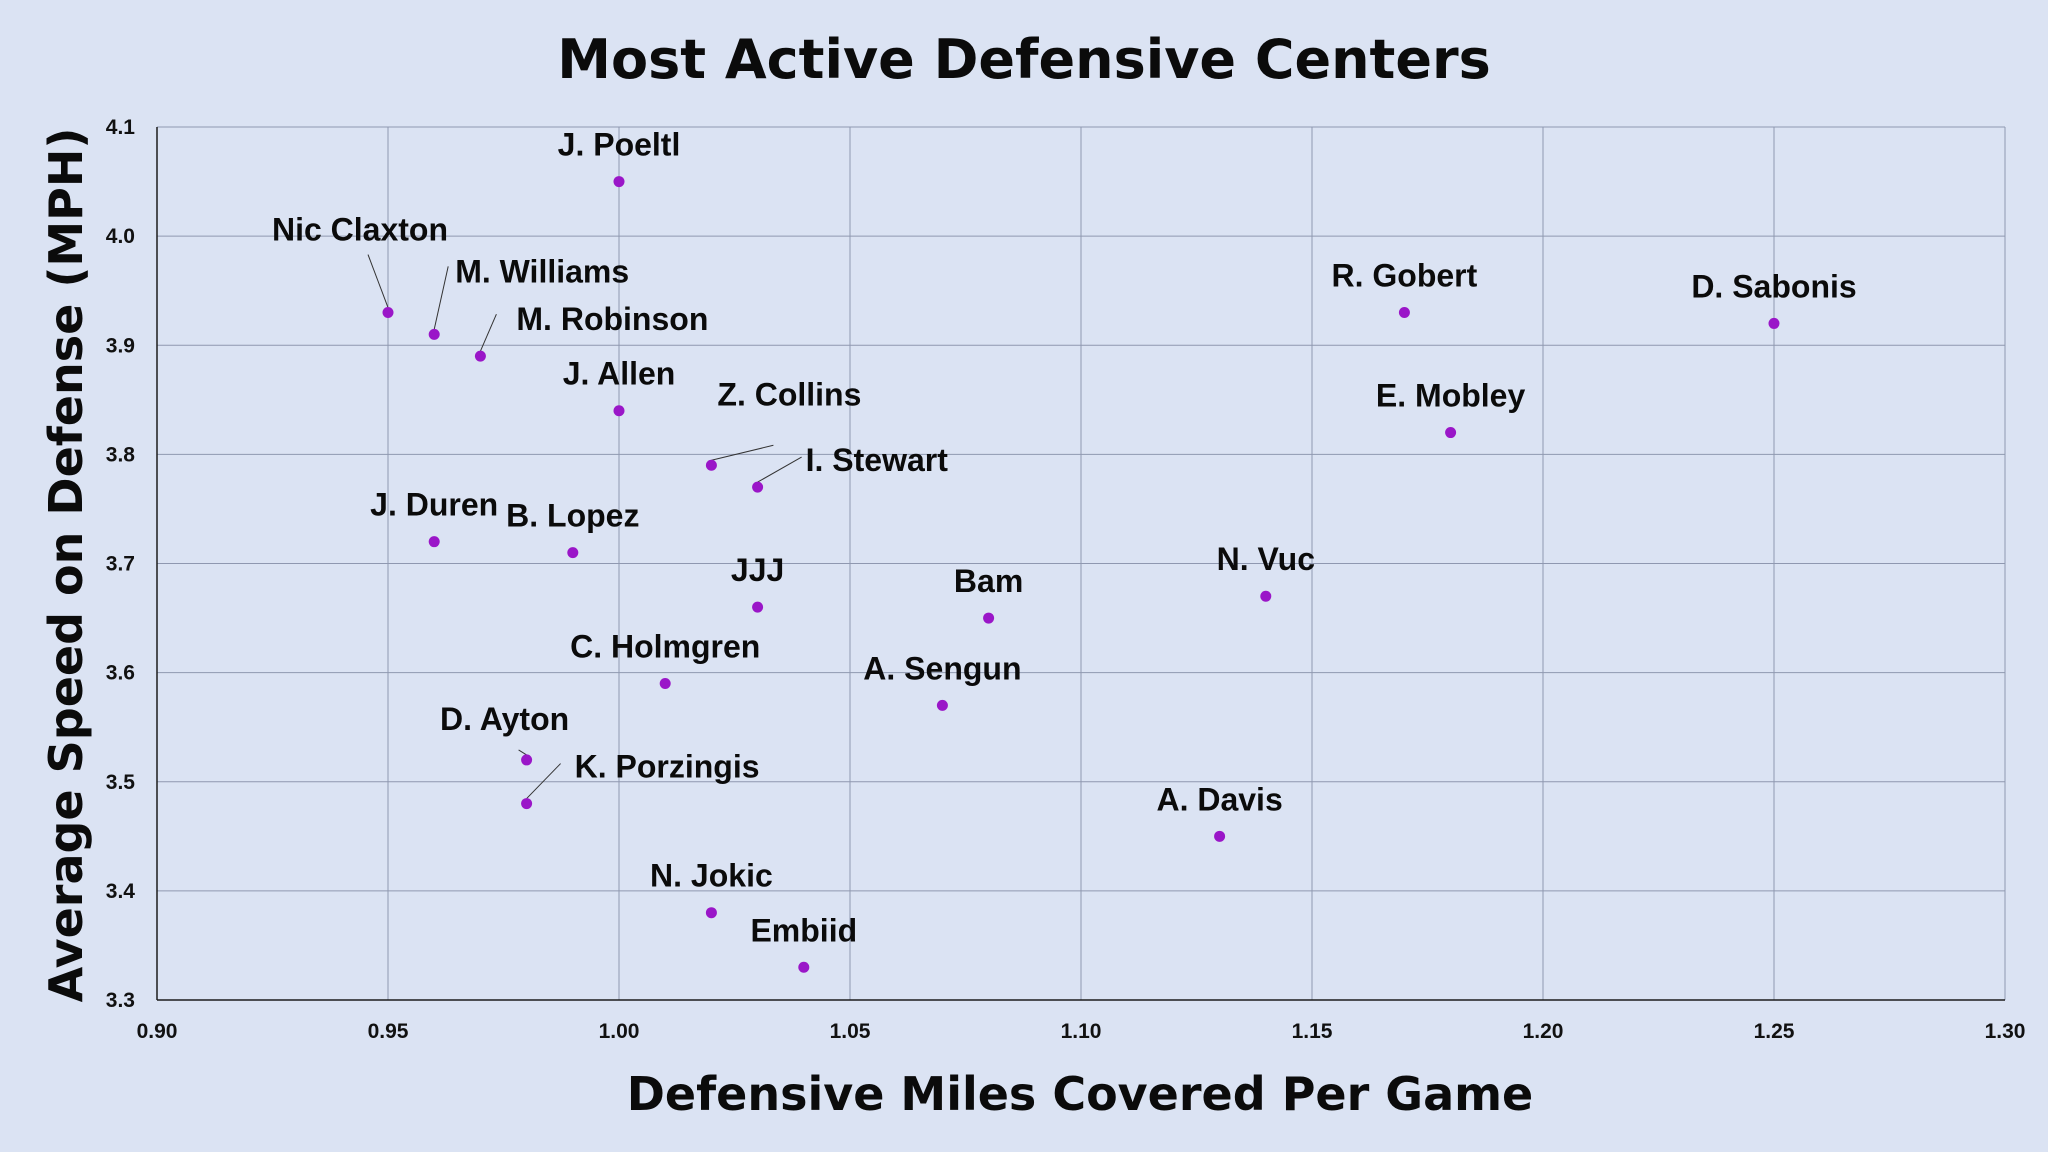 Image resolution: width=2048 pixels, height=1152 pixels. What do you see at coordinates (120, 236) in the screenshot?
I see `y-tick-label: 4.0` at bounding box center [120, 236].